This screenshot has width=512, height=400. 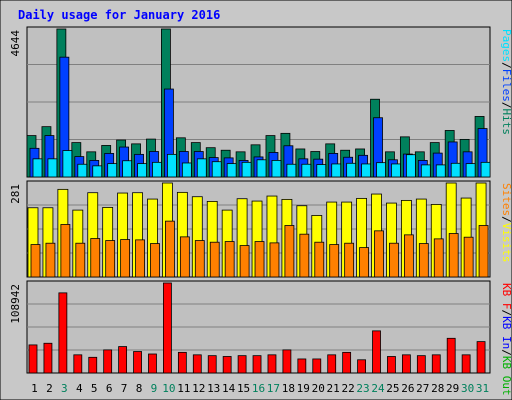 What do you see at coordinates (506, 122) in the screenshot?
I see `legend-entry: Hits` at bounding box center [506, 122].